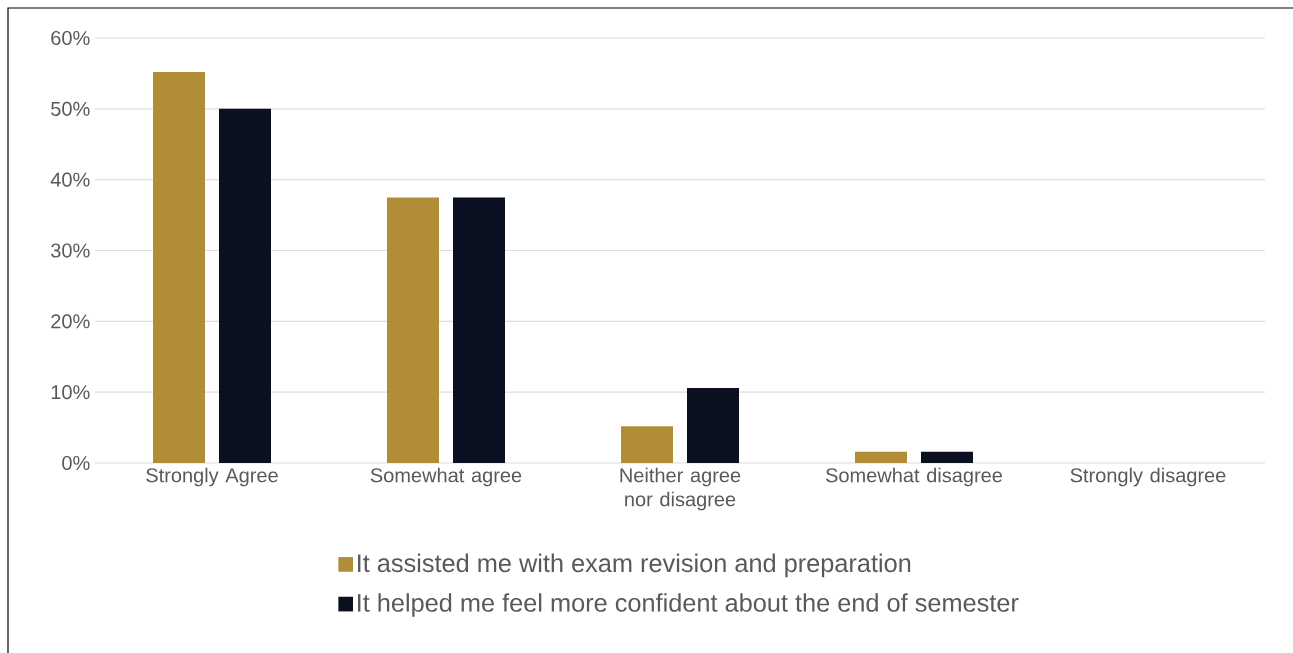 This screenshot has width=1293, height=653. I want to click on x-tick-label: Strongly disagree, so click(1148, 477).